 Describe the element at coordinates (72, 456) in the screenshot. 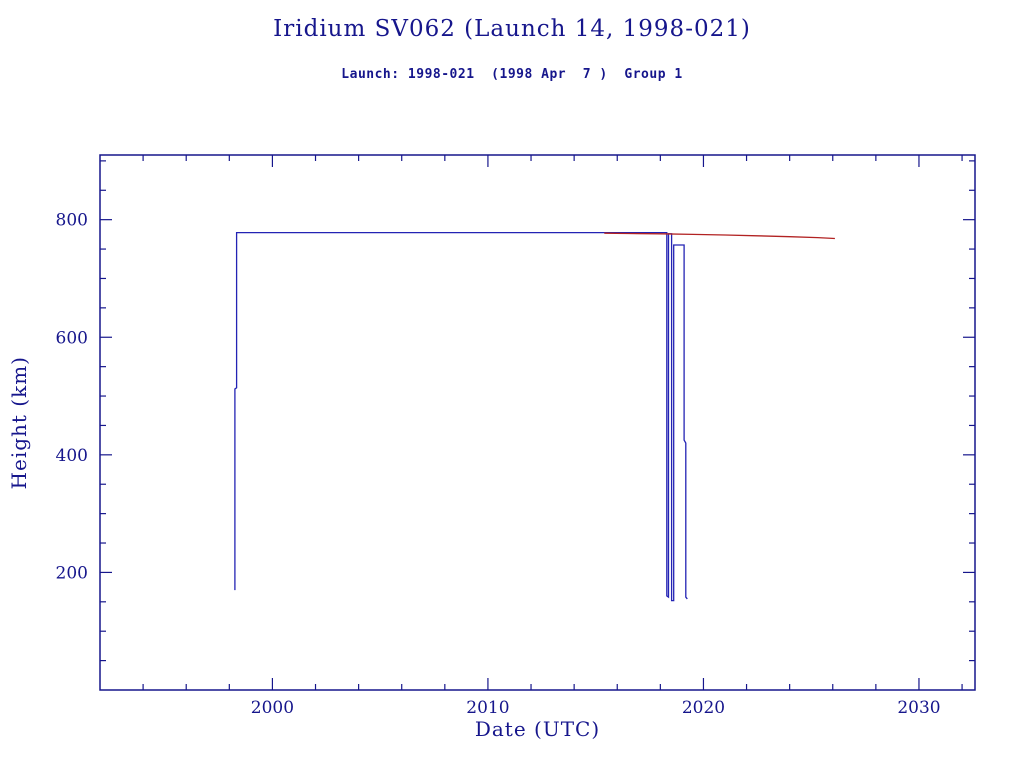

I see `y-axis-tick-label: 400` at that location.